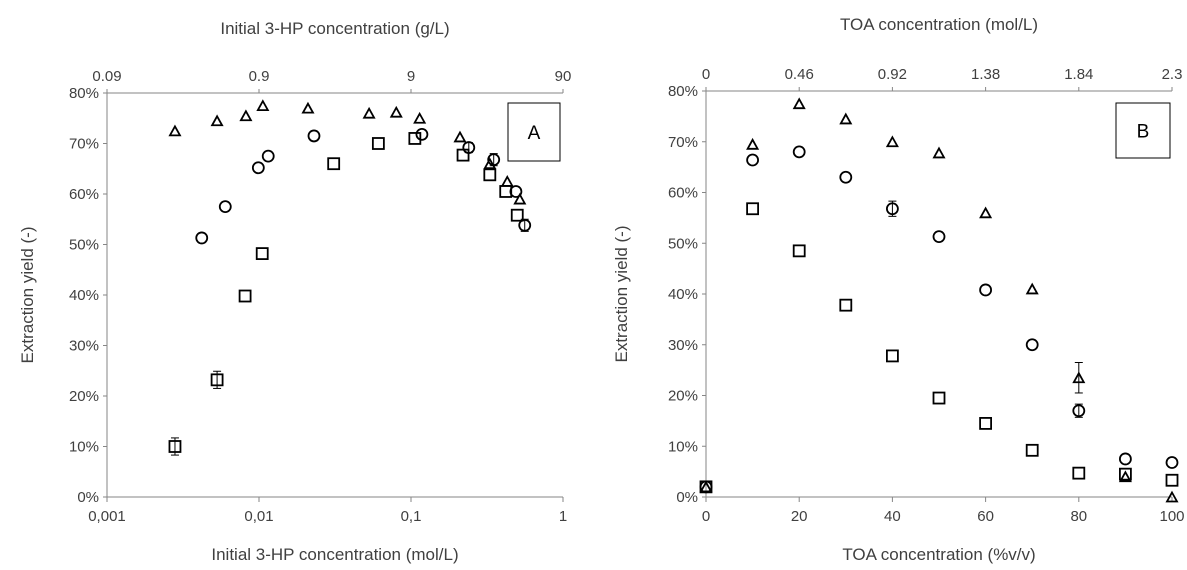  Describe the element at coordinates (1143, 132) in the screenshot. I see `panel-label: B` at that location.